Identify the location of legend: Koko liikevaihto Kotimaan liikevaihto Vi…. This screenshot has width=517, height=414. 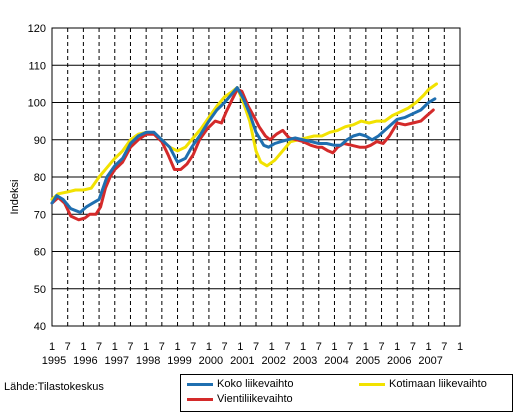
(346, 393).